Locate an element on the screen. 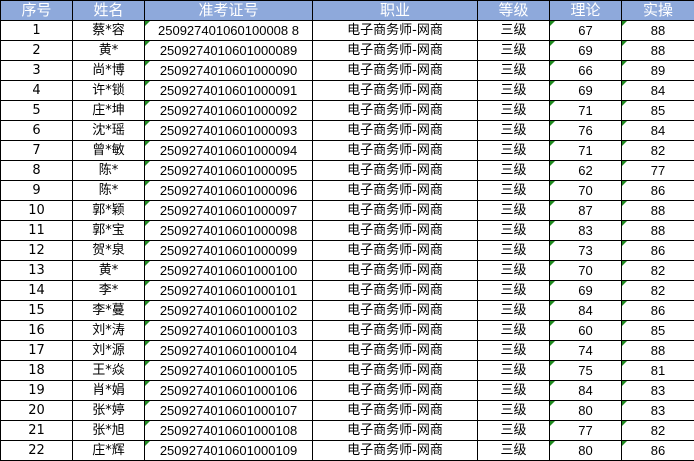  cell-exam-id: 2509274010601000108 is located at coordinates (229, 431).